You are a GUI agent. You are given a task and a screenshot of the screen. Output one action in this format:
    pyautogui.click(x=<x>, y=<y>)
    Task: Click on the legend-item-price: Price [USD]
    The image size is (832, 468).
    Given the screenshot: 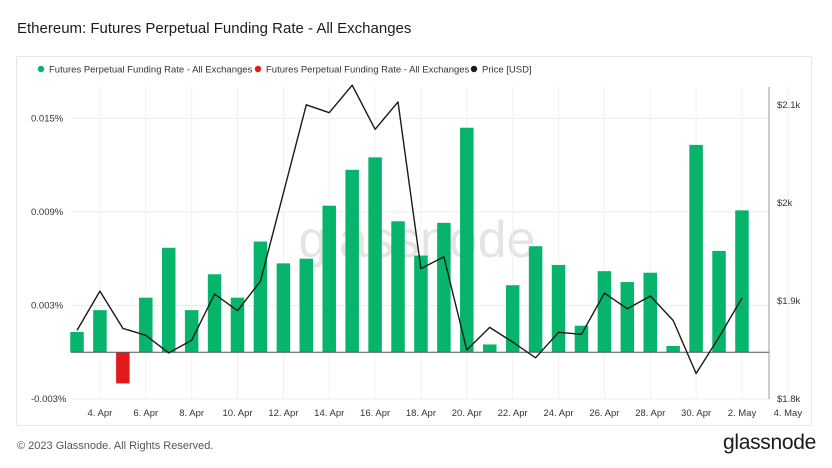 What is the action you would take?
    pyautogui.click(x=507, y=70)
    